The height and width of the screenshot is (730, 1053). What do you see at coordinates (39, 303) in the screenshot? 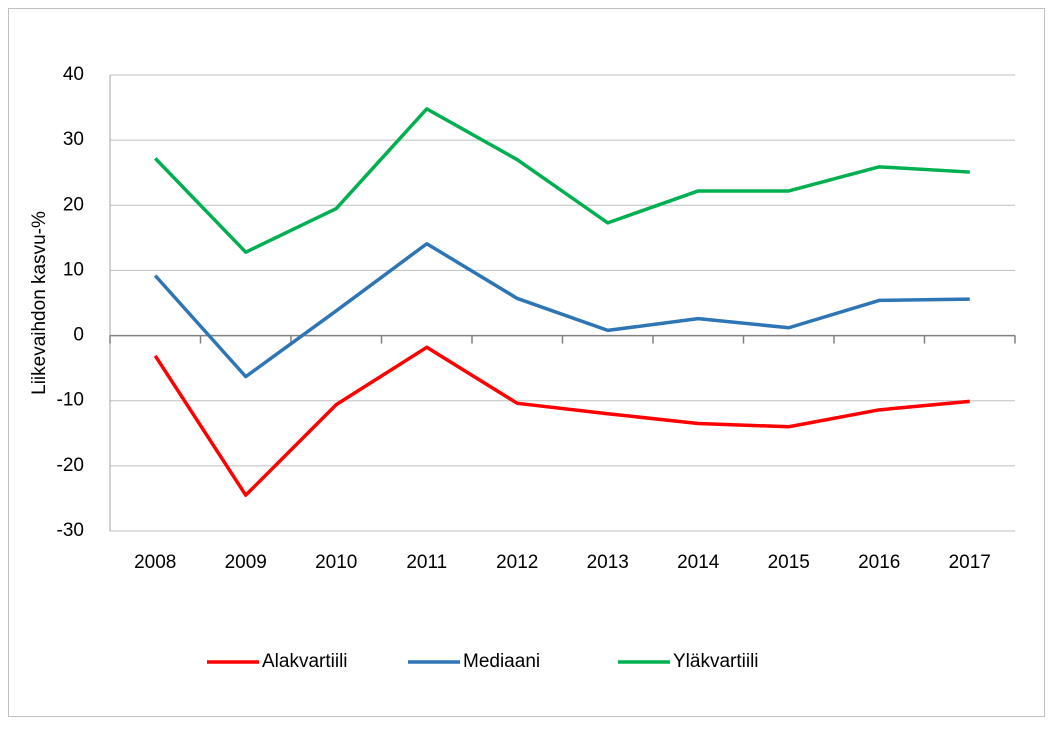
I see `y-axis-label: Liikevaihdon kasvu-%` at bounding box center [39, 303].